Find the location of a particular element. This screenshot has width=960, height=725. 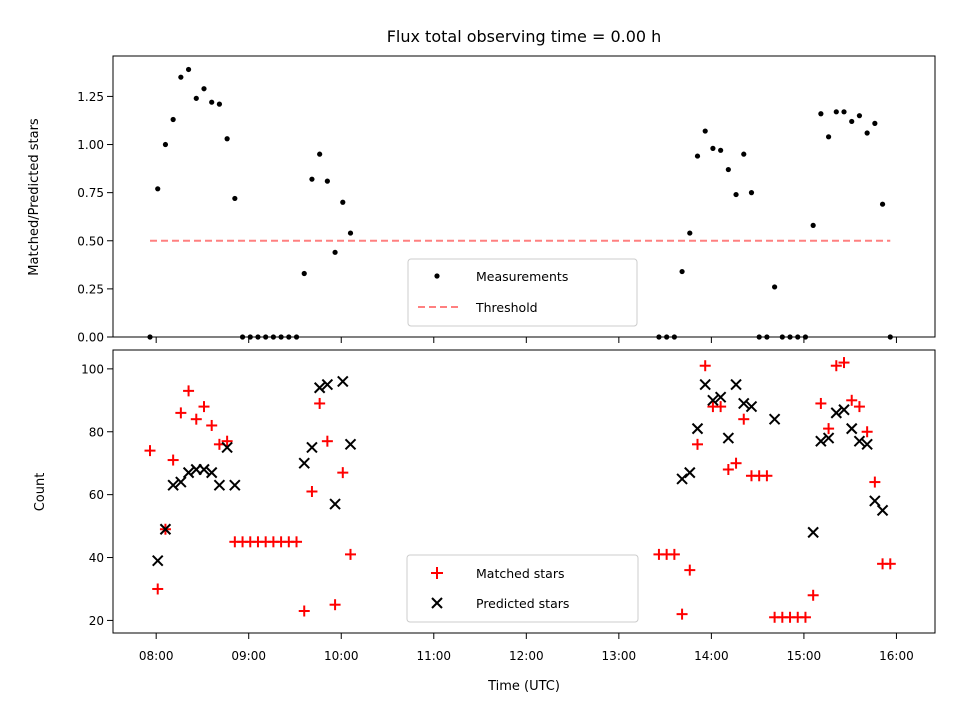

y-tick-label: 0.50 is located at coordinates (90, 241).